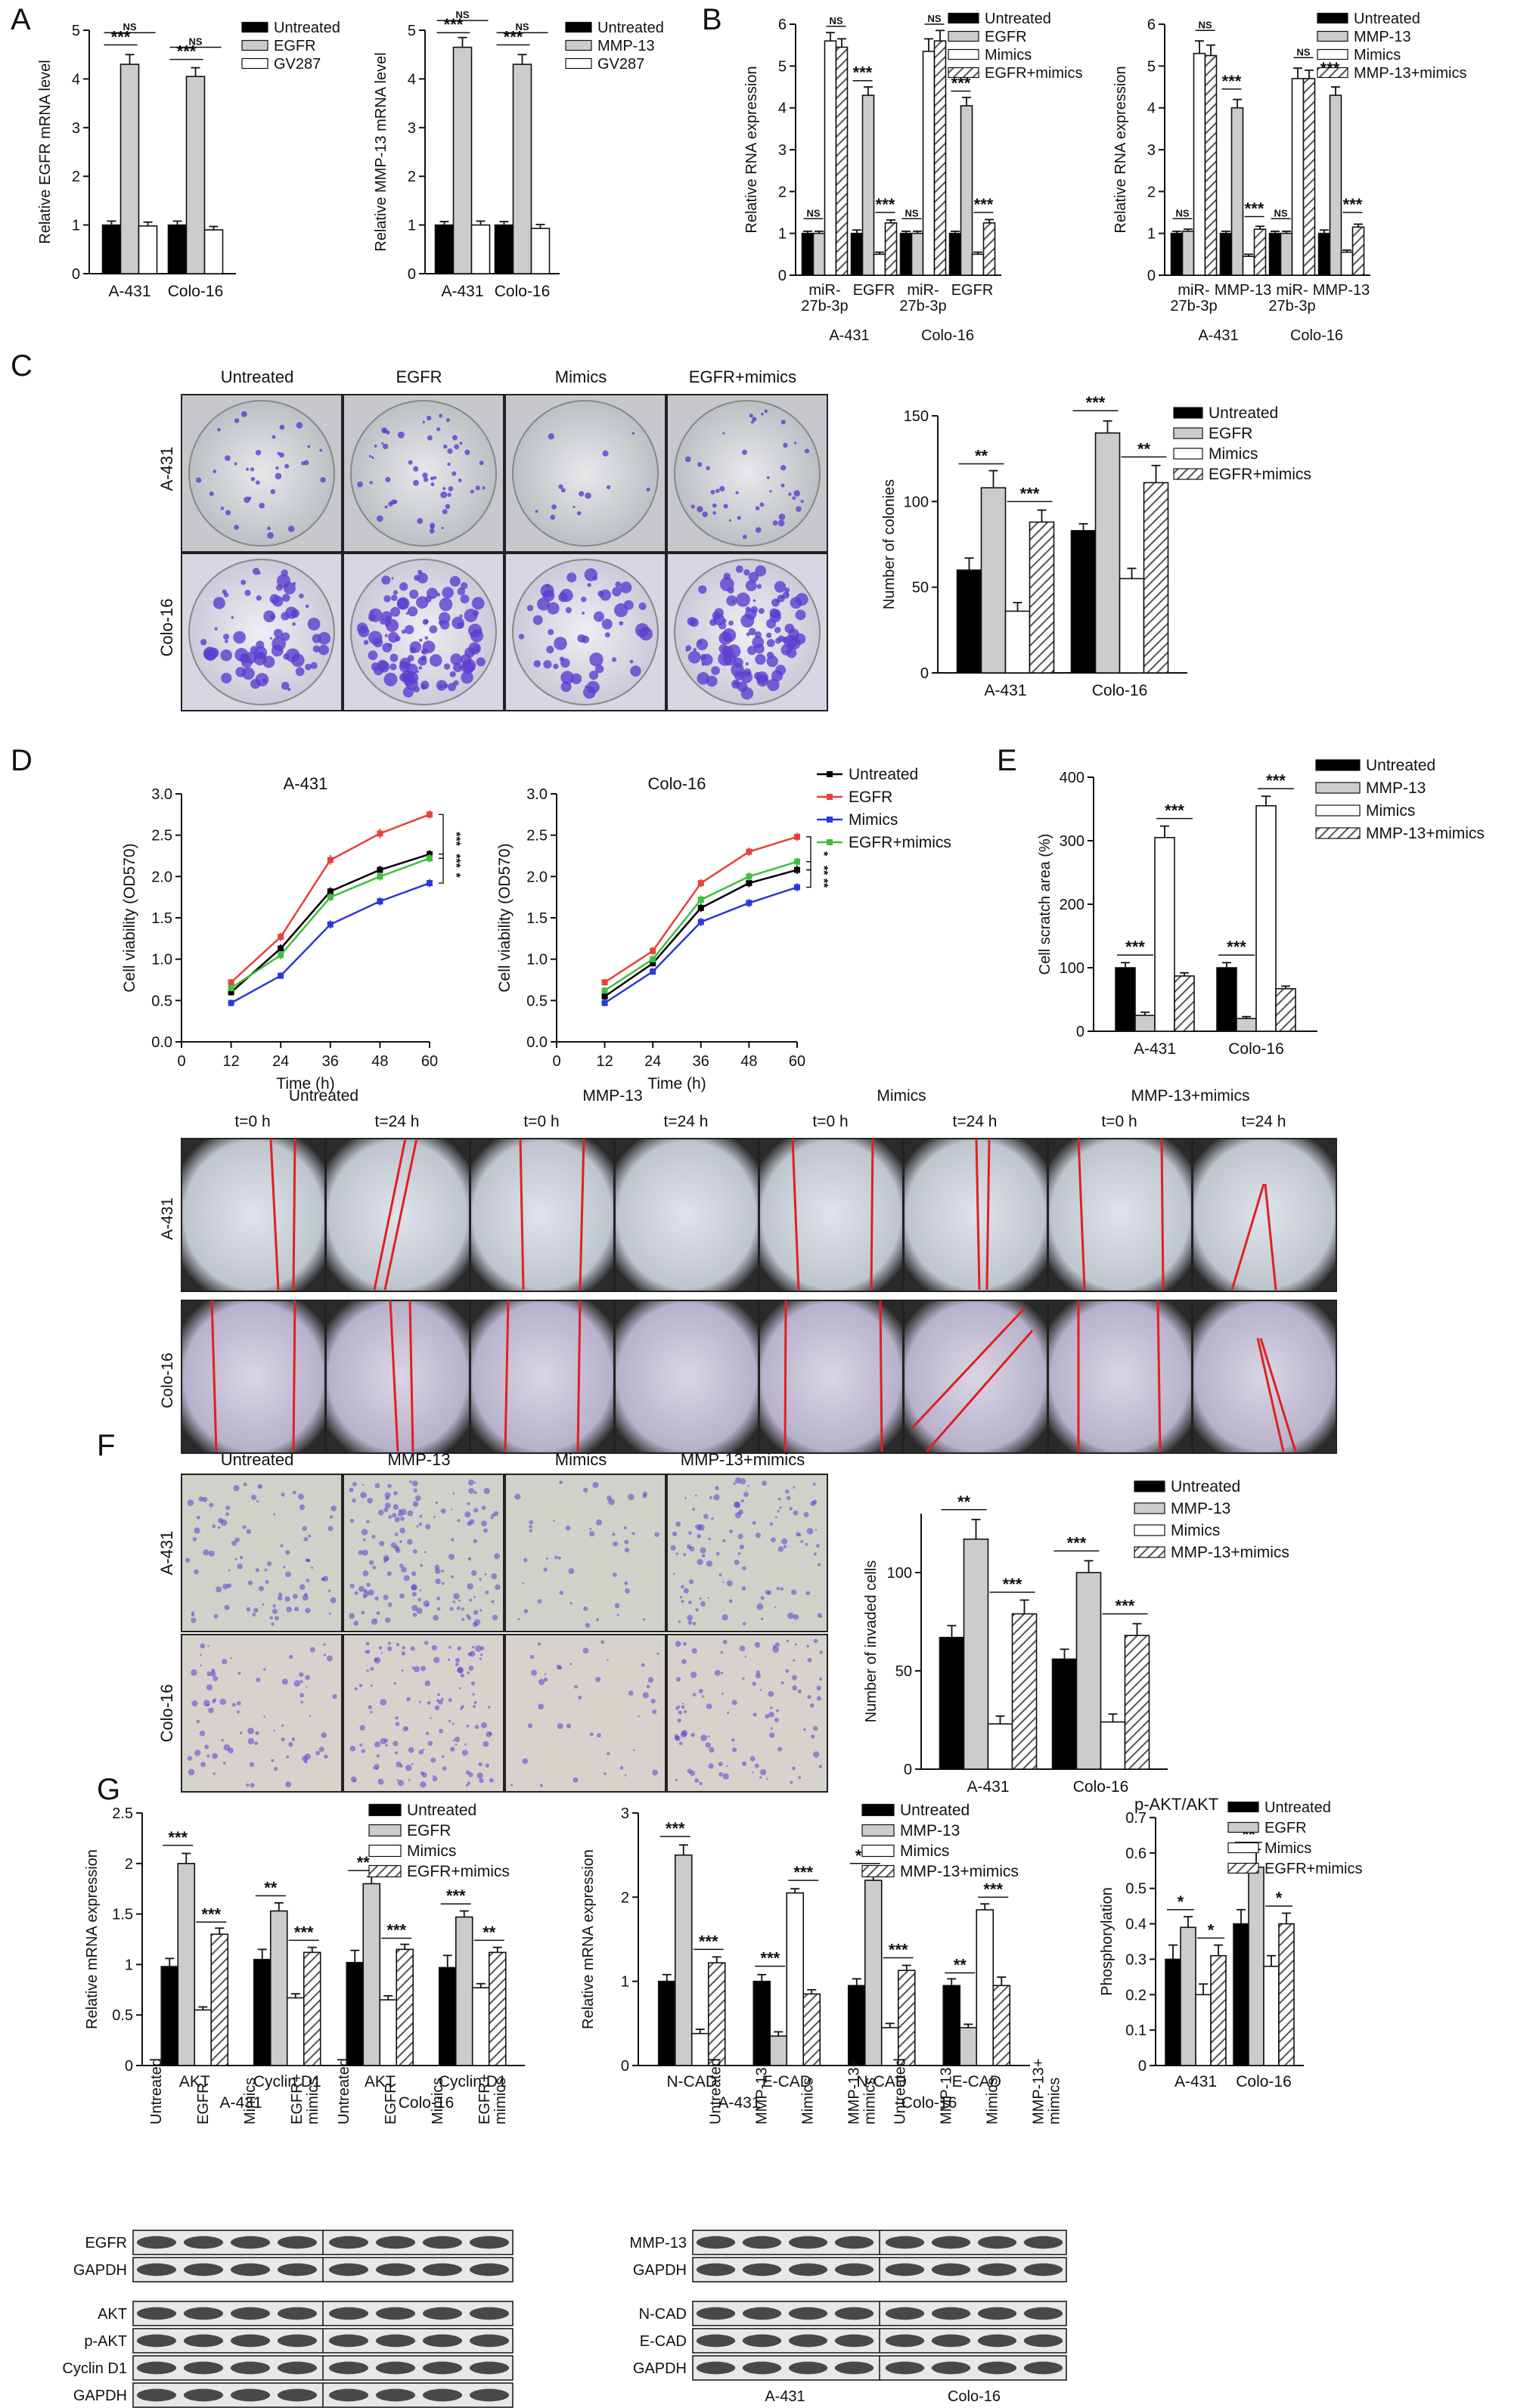 The height and width of the screenshot is (2408, 1536). I want to click on y-tick-label: 150, so click(917, 416).